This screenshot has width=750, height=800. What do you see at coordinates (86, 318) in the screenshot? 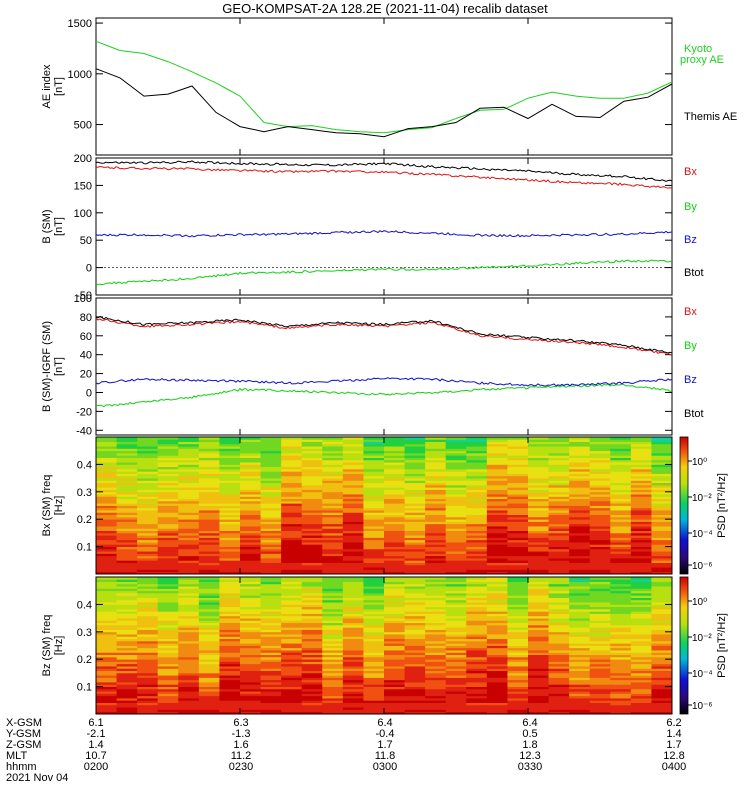
I see `dbsm-ytick-label: 80` at bounding box center [86, 318].